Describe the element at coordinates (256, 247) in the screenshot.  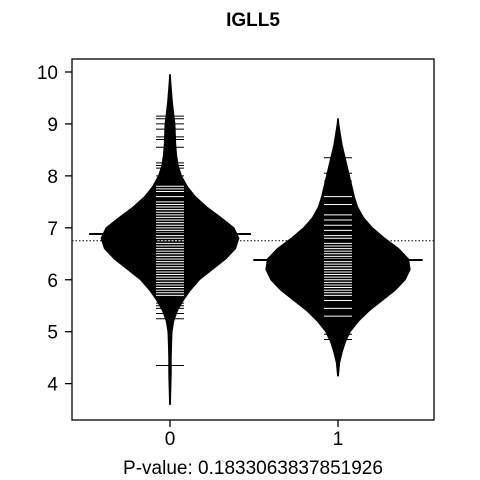
I see `group-means-layer` at that location.